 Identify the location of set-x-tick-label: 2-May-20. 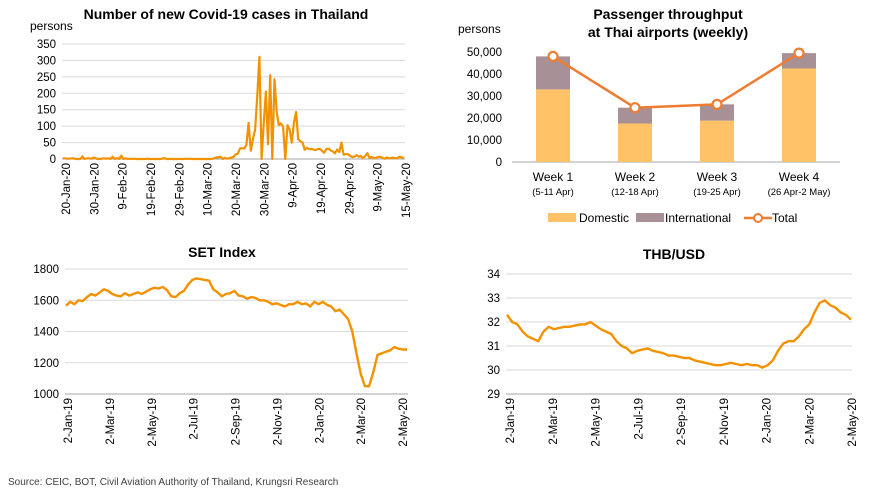
(404, 422).